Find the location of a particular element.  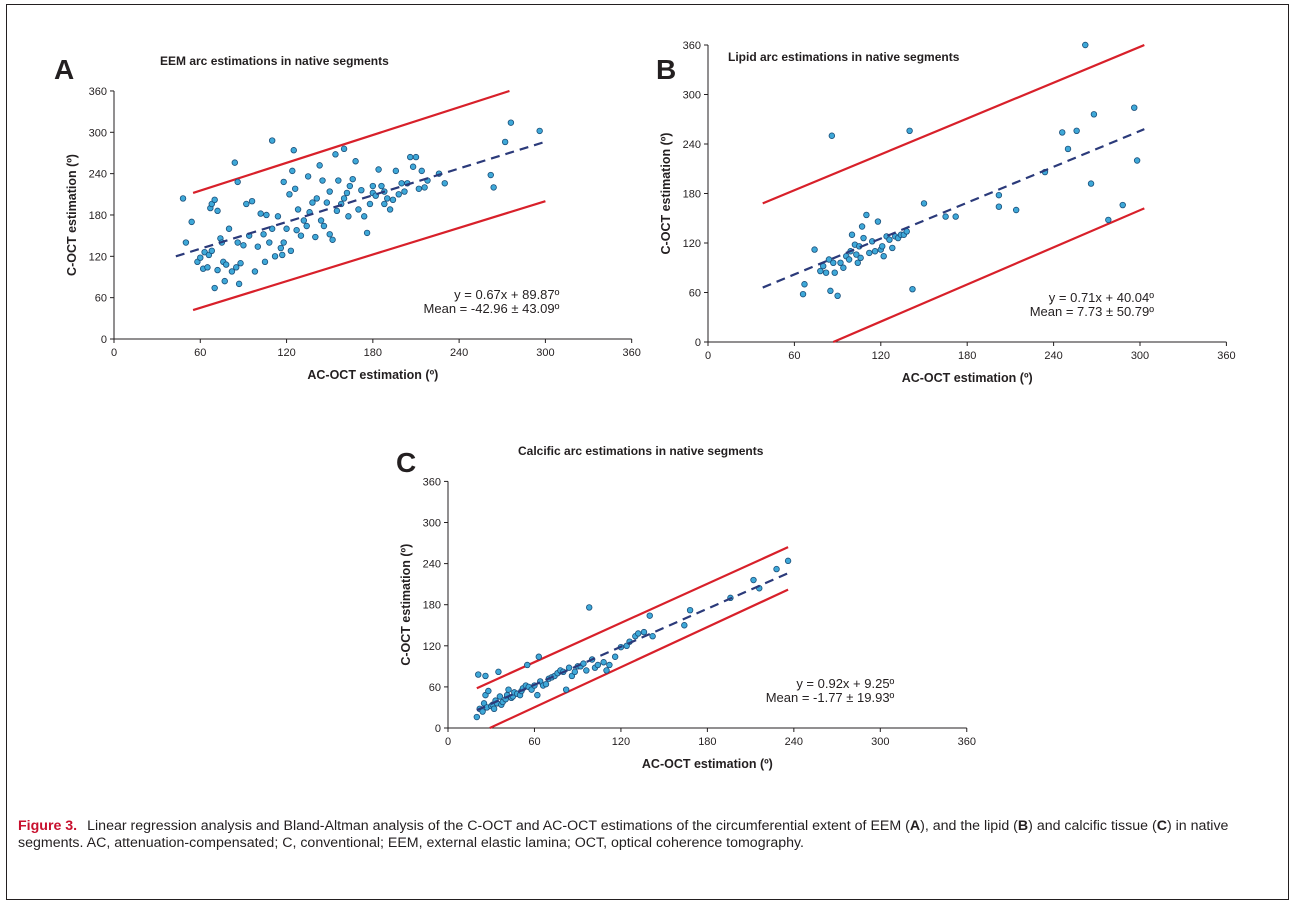

caption-bold-c: C is located at coordinates (1161, 826).